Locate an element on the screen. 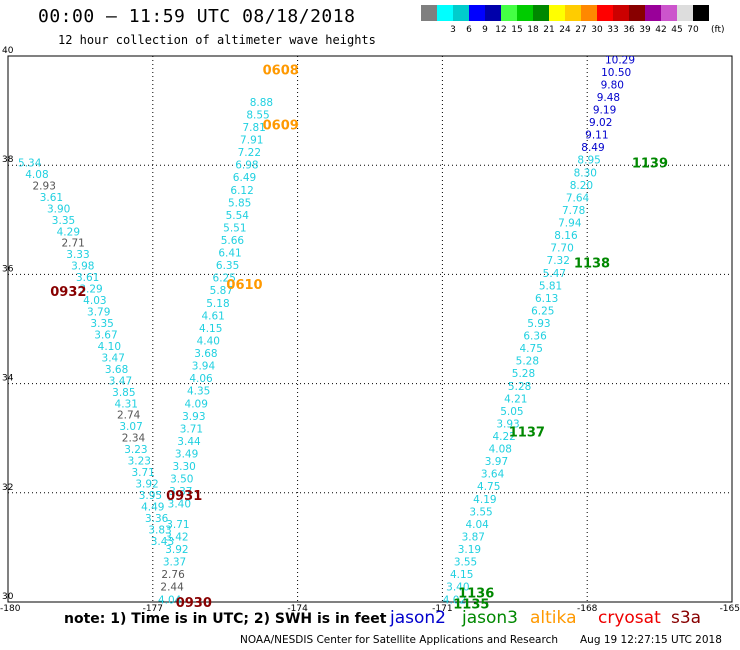 This screenshot has height=650, width=740. wave-height-value: 4.75 is located at coordinates (488, 487).